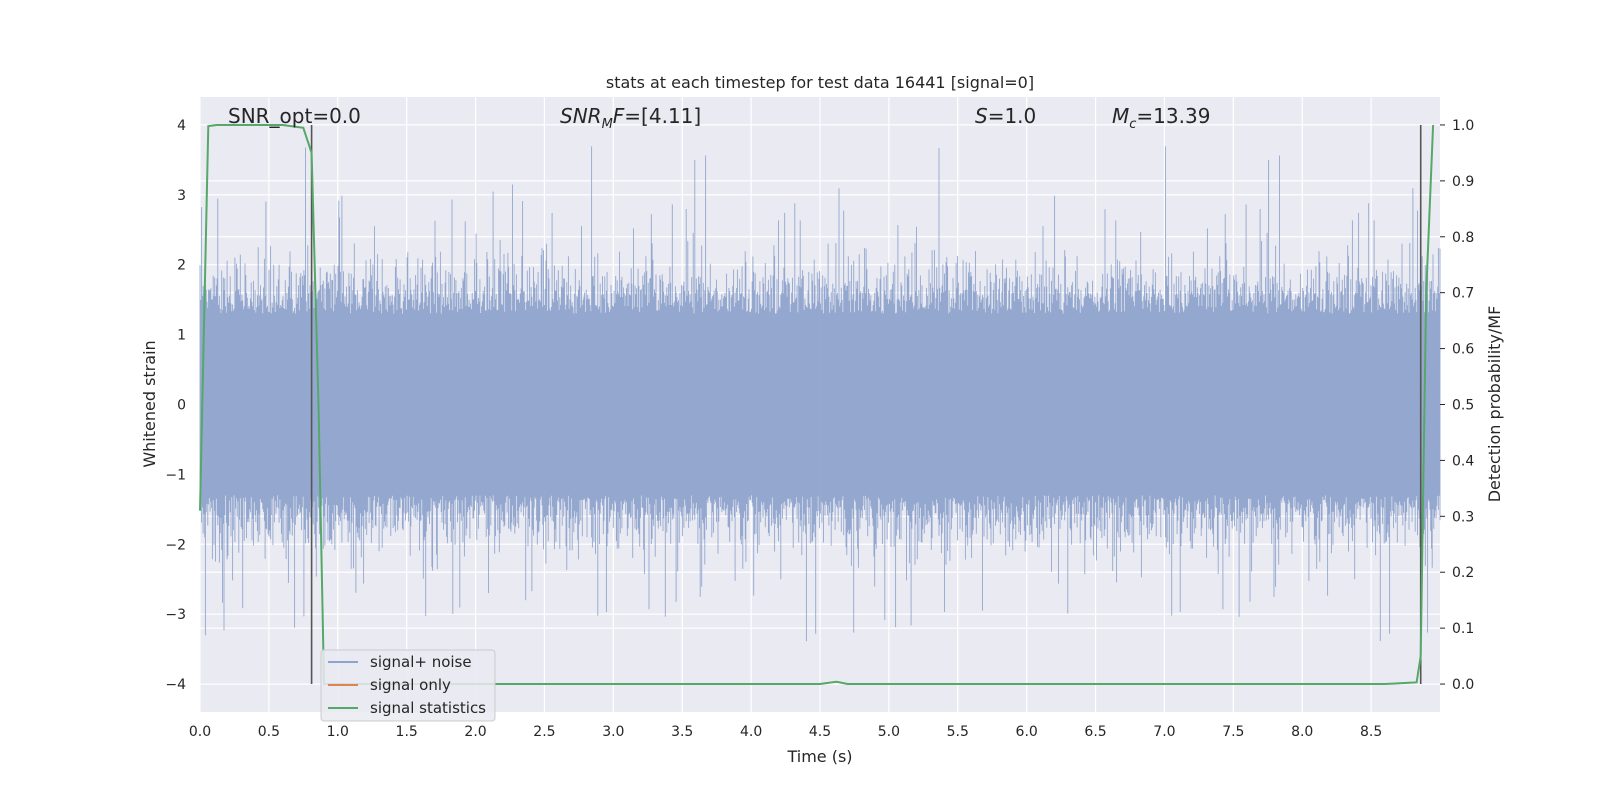  What do you see at coordinates (175, 685) in the screenshot?
I see `y-tick-label-left: −4` at bounding box center [175, 685].